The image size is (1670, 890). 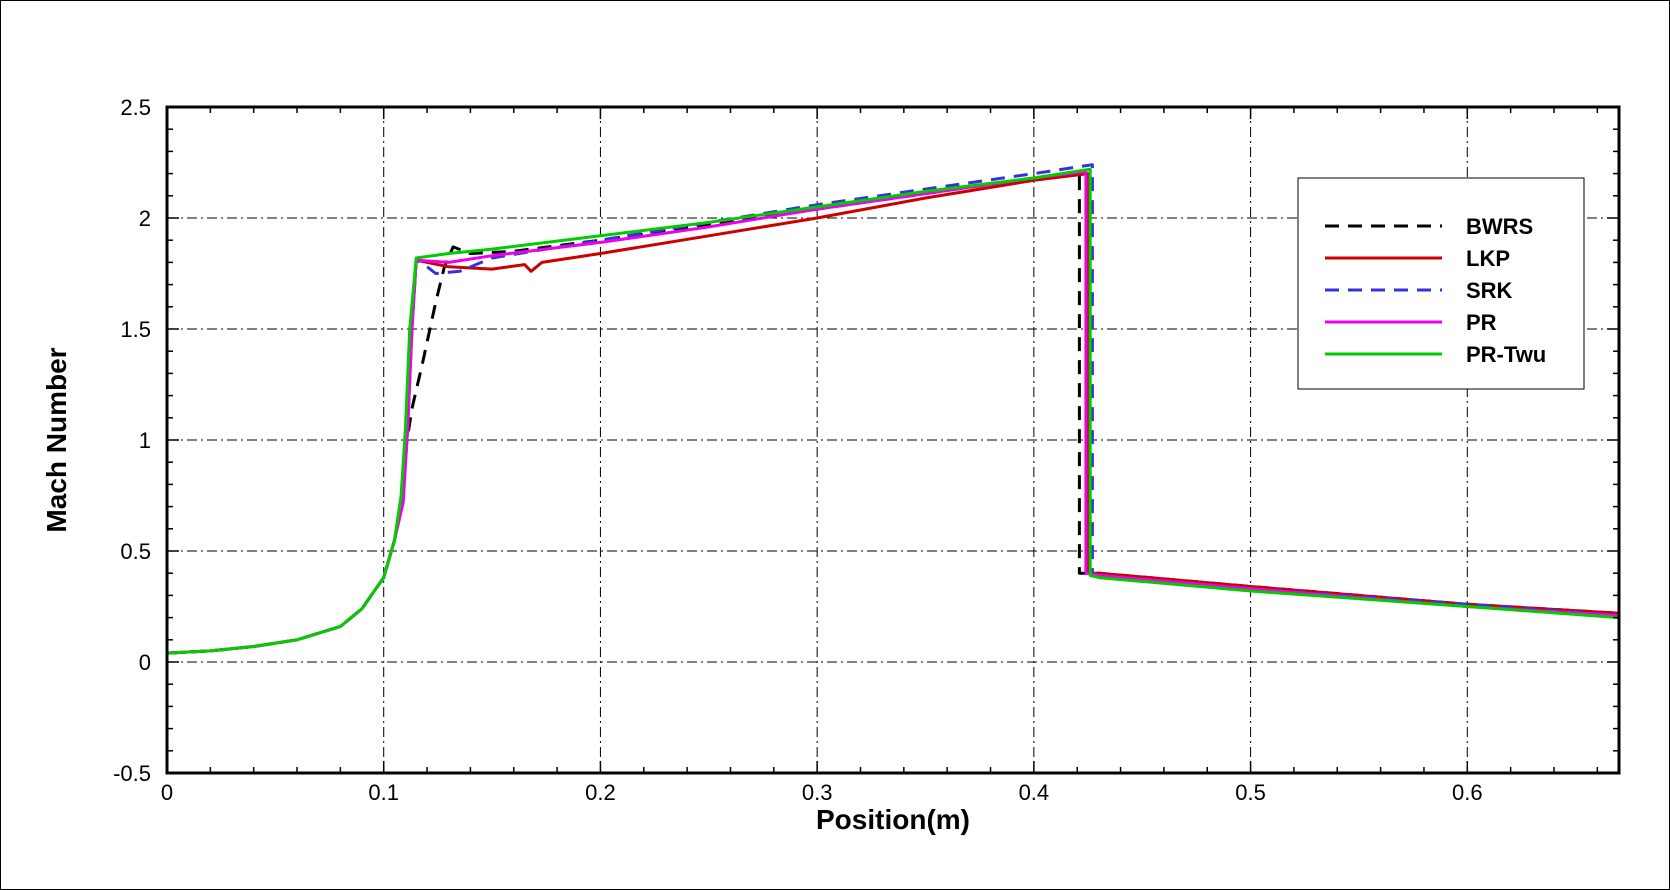 What do you see at coordinates (135, 107) in the screenshot?
I see `y-tick-label: 2.5` at bounding box center [135, 107].